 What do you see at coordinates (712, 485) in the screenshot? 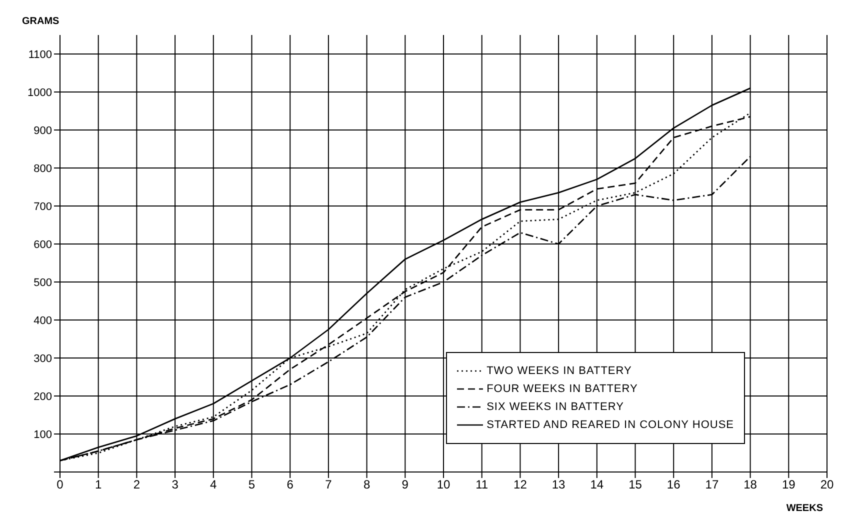
I see `x-tick-label: 17` at bounding box center [712, 485].